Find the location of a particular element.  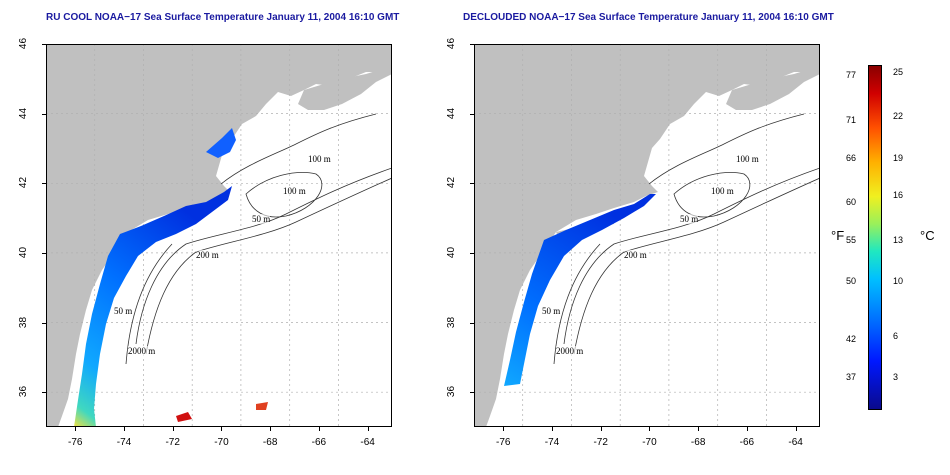

colorbar-celsius-tick: 16 is located at coordinates (898, 195).